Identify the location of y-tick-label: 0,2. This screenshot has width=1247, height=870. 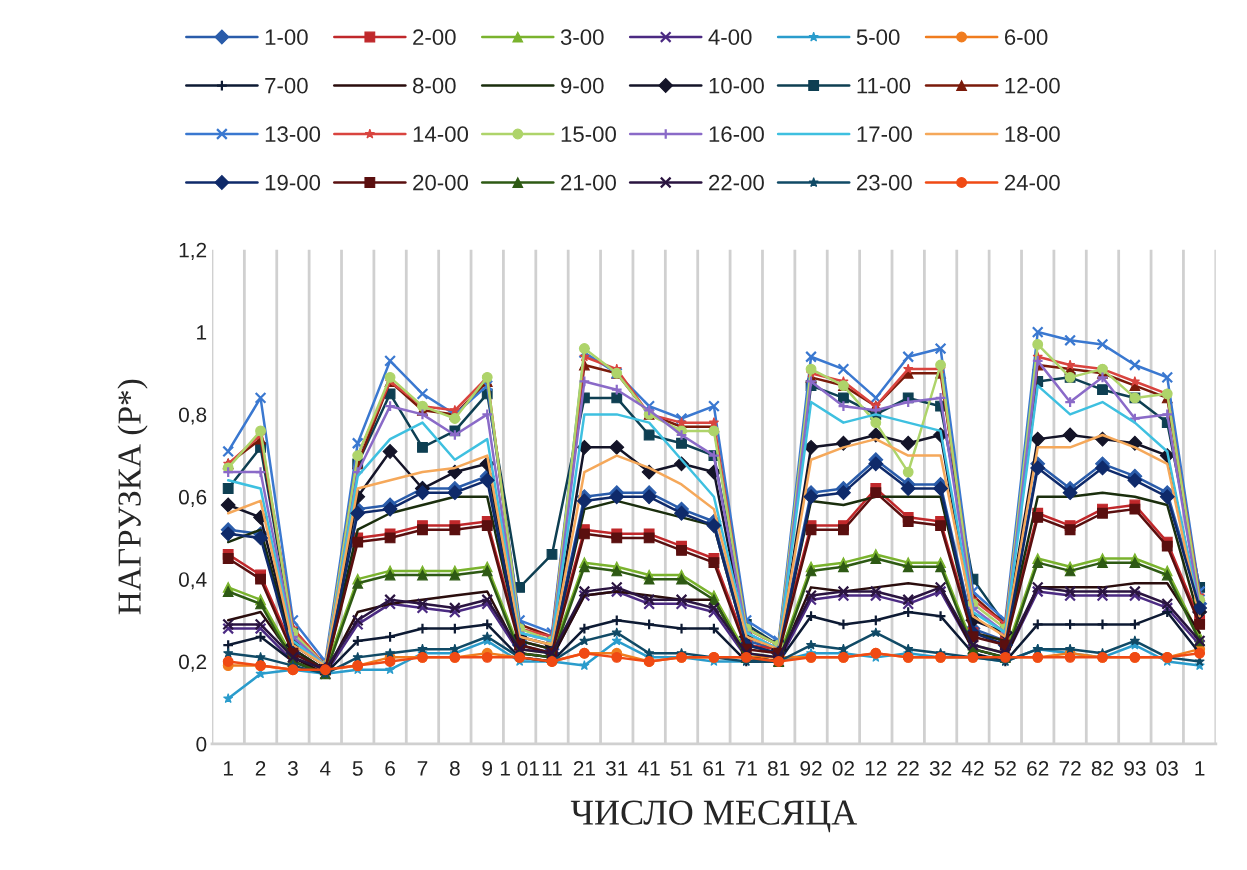
(192, 663).